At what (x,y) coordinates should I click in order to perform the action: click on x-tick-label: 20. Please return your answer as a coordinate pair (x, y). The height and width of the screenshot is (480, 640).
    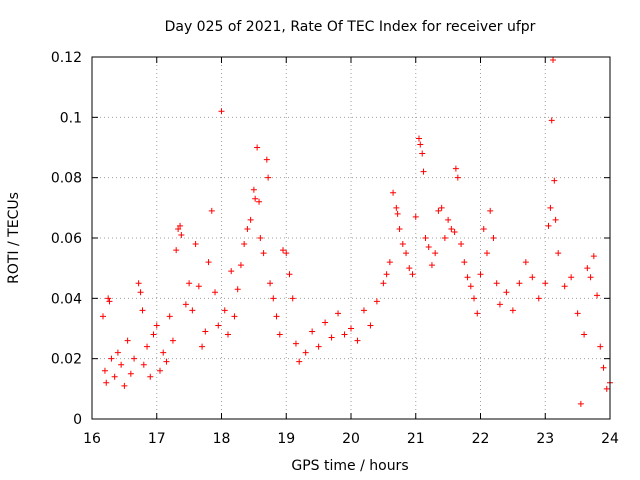
    Looking at the image, I should click on (351, 439).